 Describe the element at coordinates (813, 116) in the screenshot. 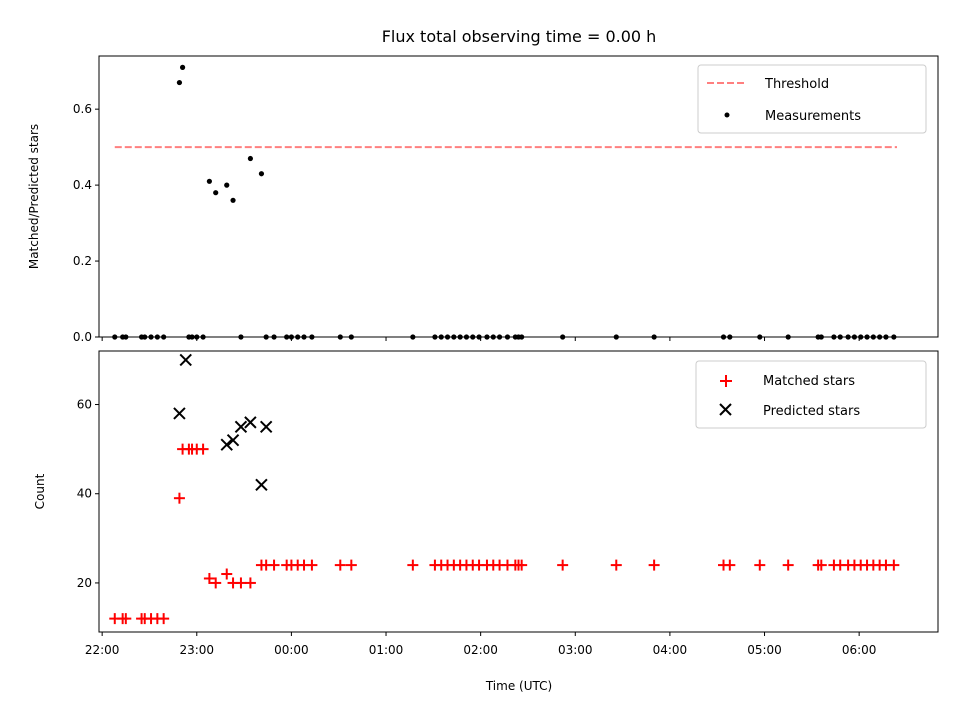

I see `measurements-legend-label: Measurements` at that location.